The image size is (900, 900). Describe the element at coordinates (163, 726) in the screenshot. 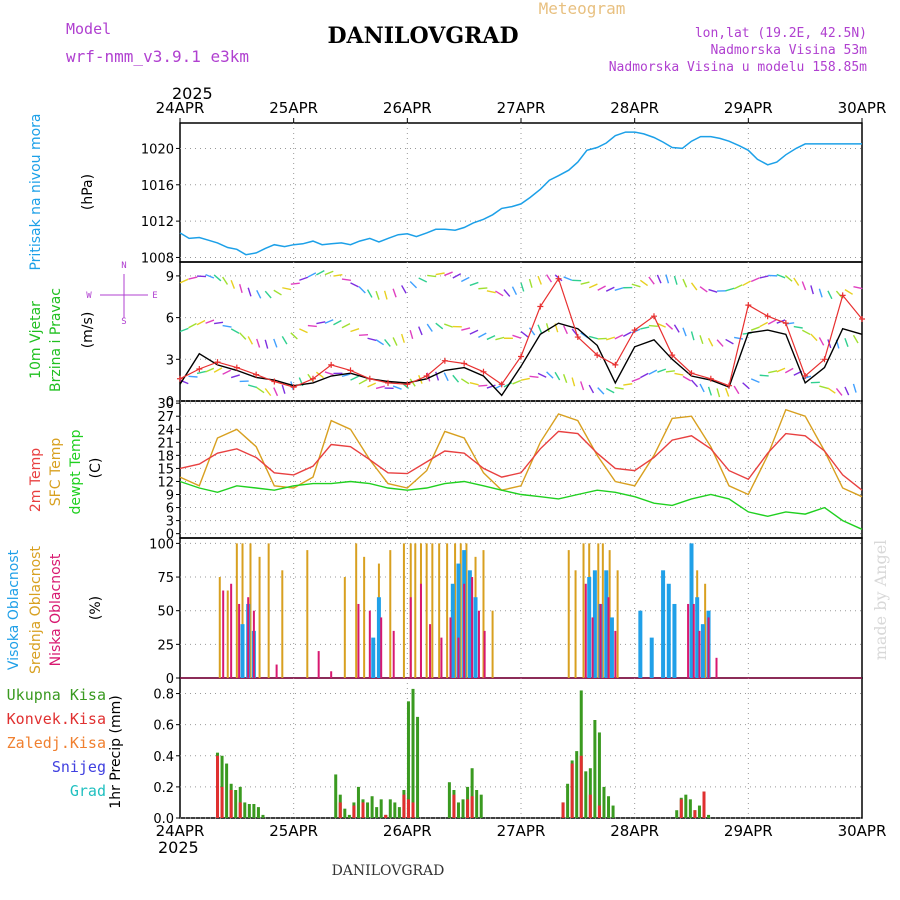

I see `y-tick-label-p4: 0.6` at that location.